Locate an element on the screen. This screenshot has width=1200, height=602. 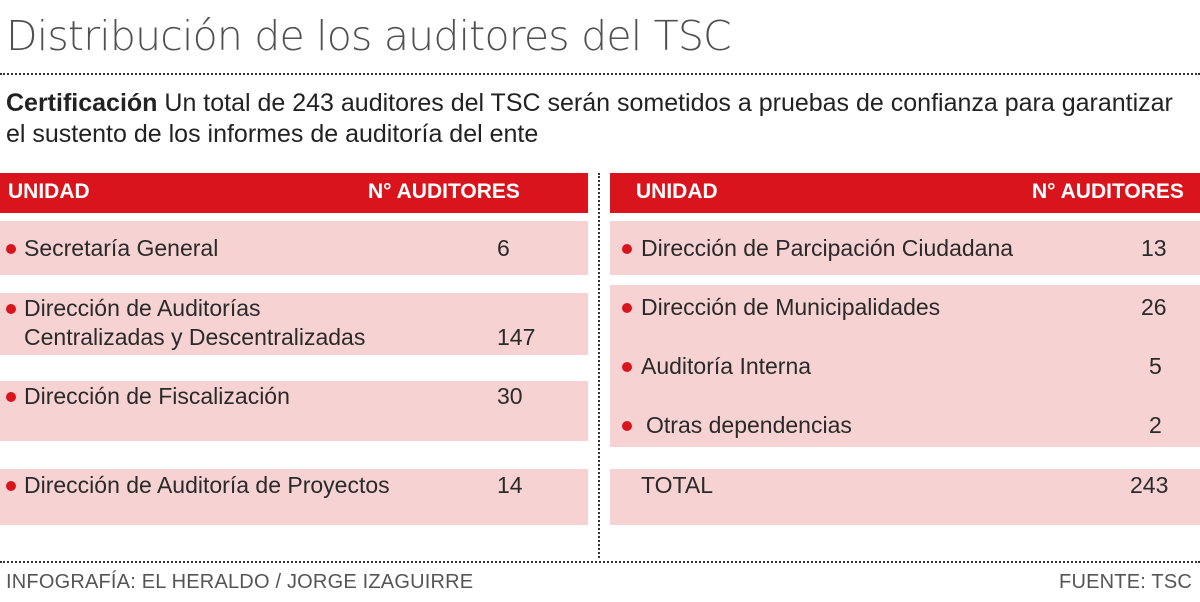
table-row: Auditoría Interna 5 is located at coordinates (905, 366).